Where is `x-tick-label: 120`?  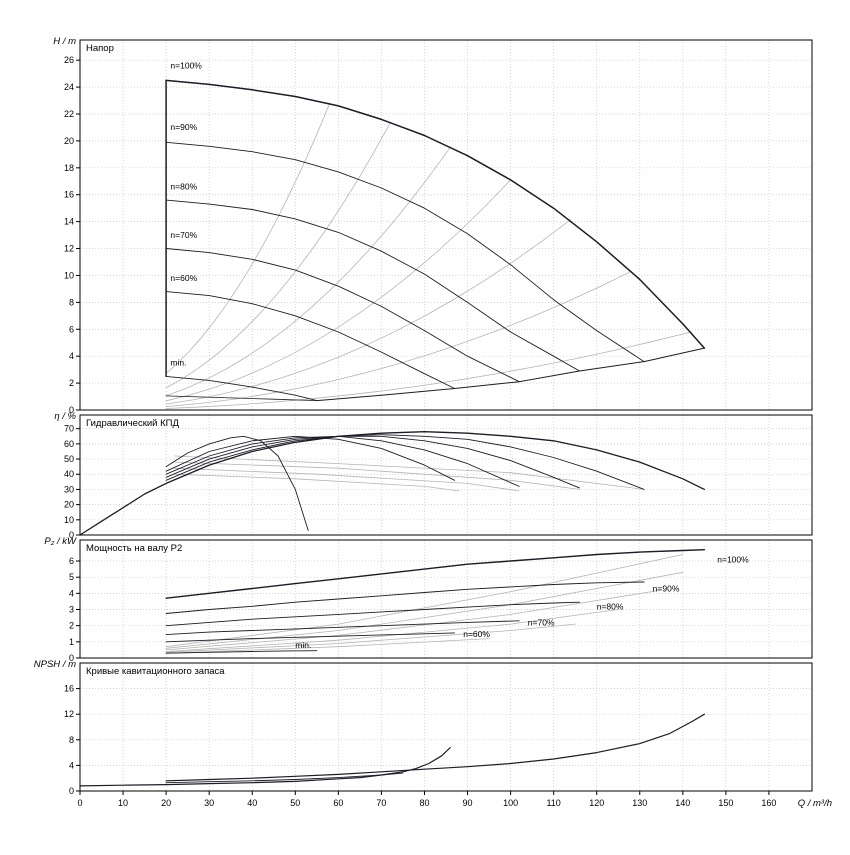
x-tick-label: 120 is located at coordinates (596, 803).